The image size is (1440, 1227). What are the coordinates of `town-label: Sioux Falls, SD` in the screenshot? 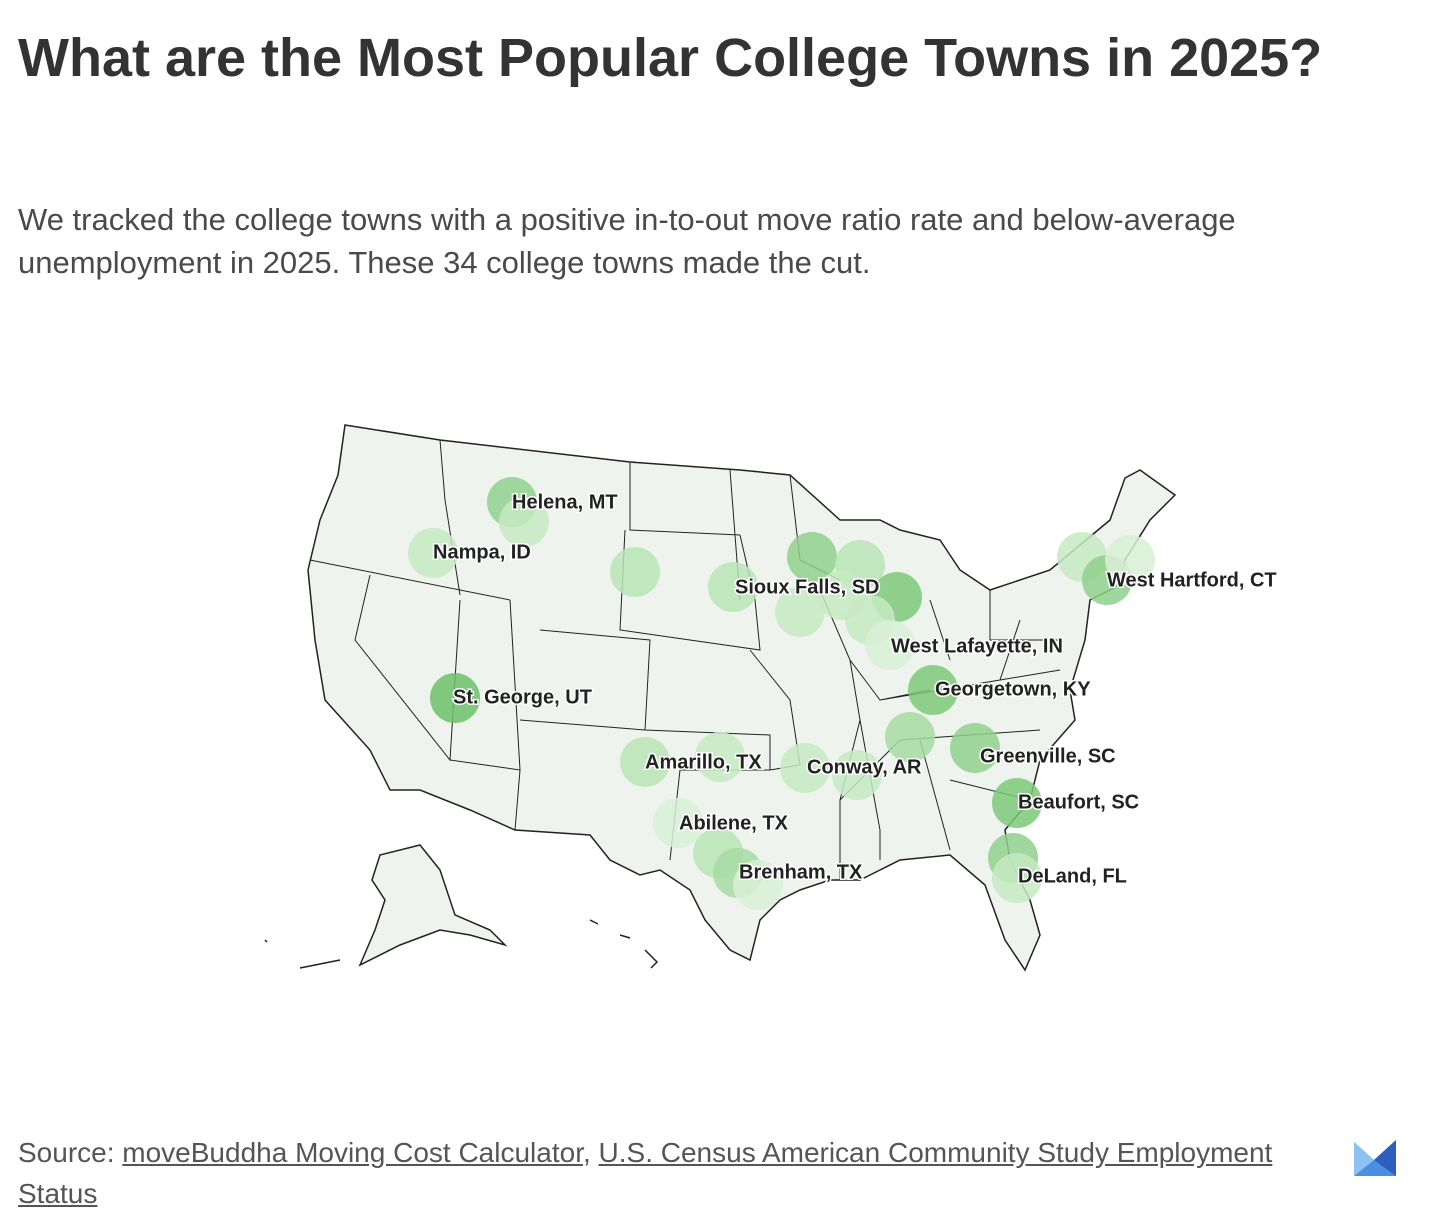 It's located at (807, 587).